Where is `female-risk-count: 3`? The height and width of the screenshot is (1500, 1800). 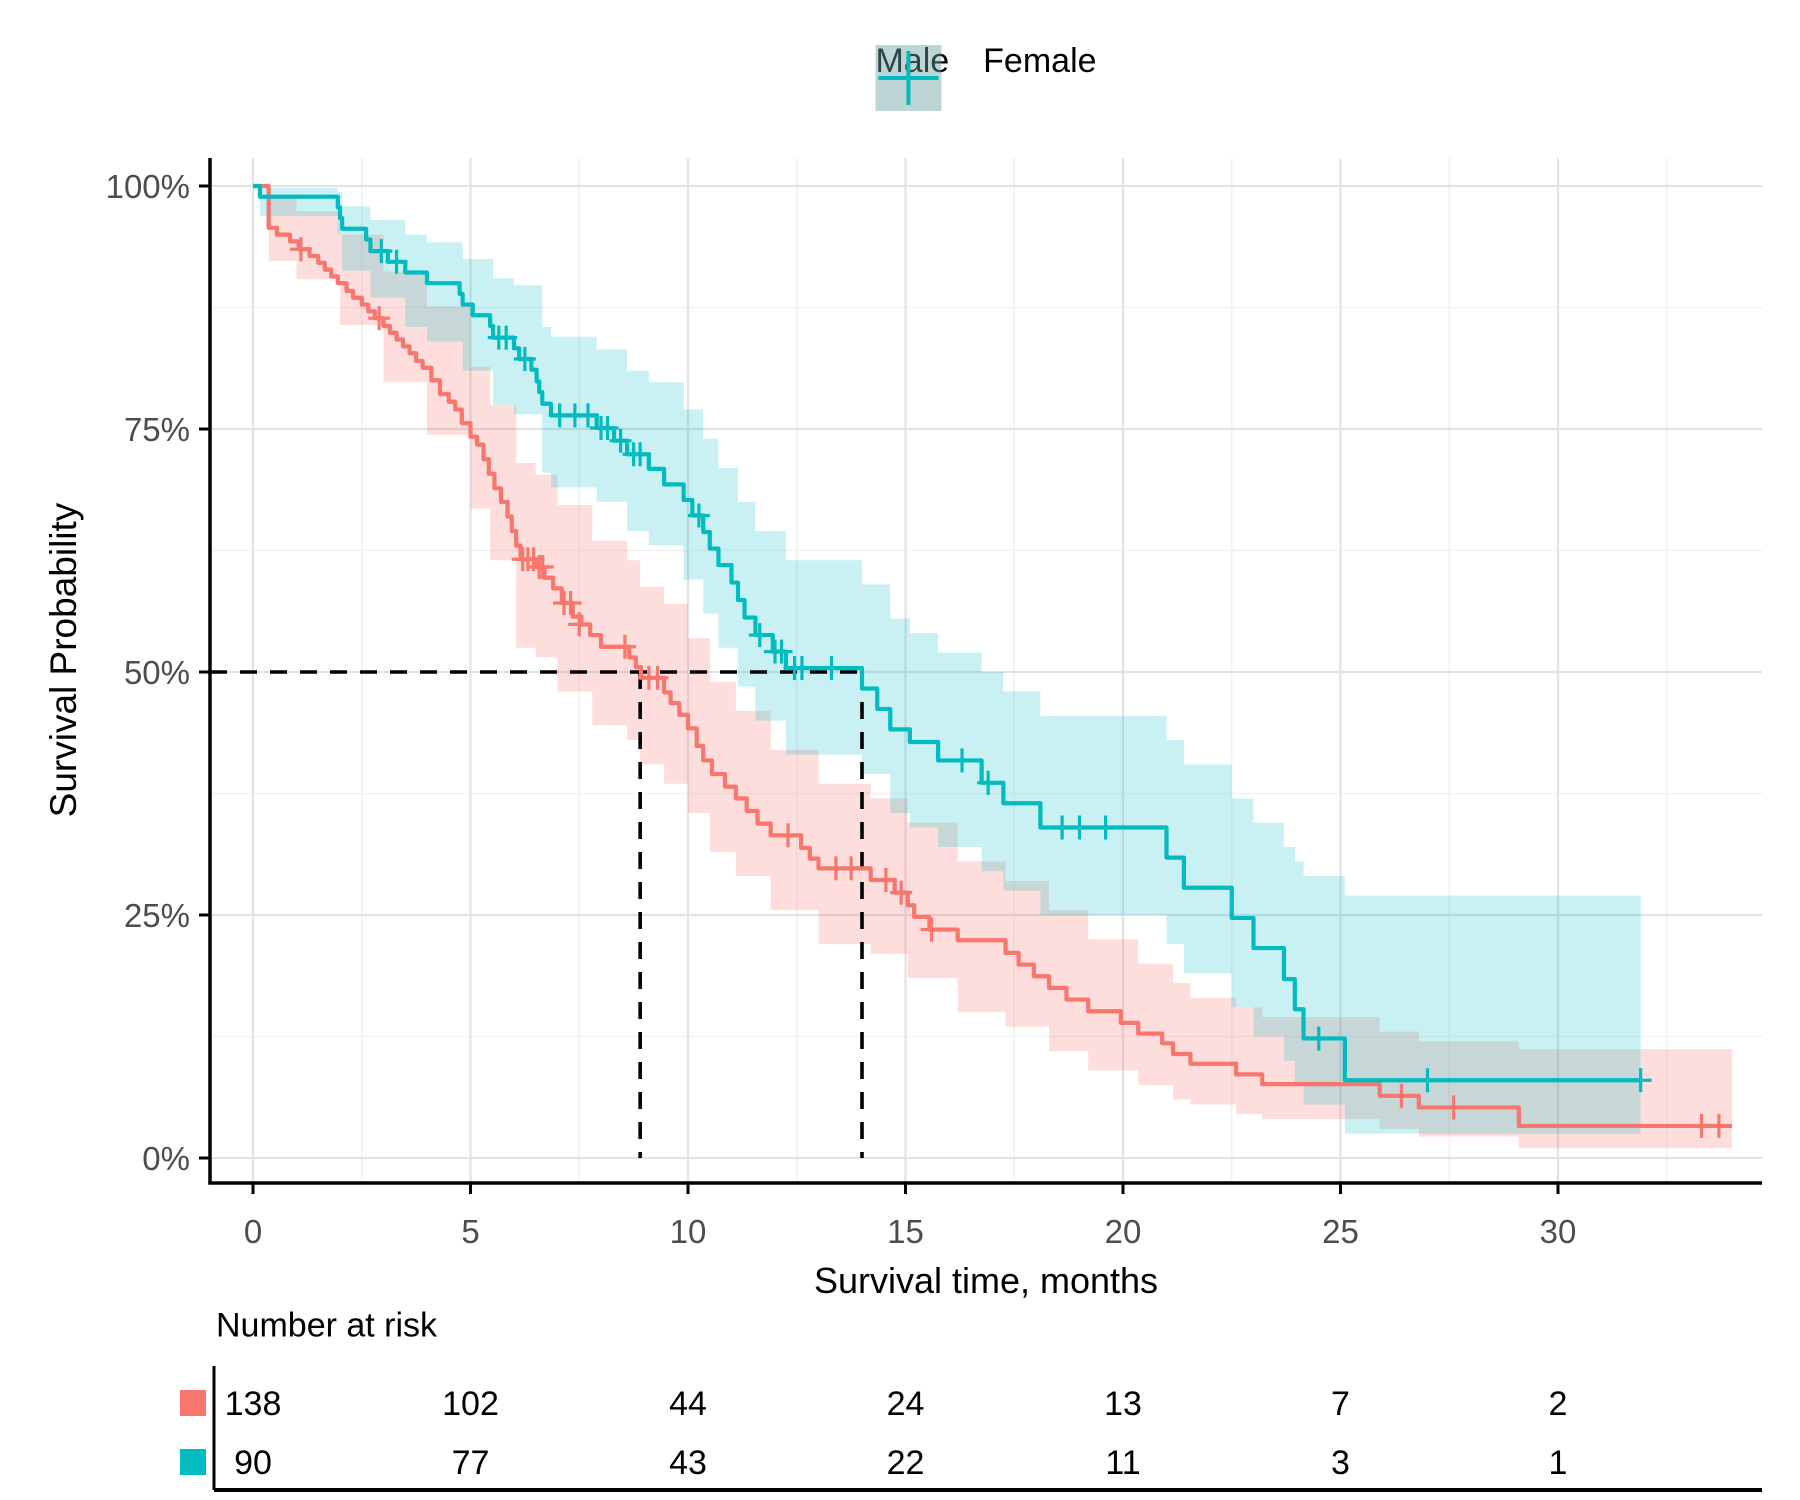 female-risk-count: 3 is located at coordinates (1340, 1463).